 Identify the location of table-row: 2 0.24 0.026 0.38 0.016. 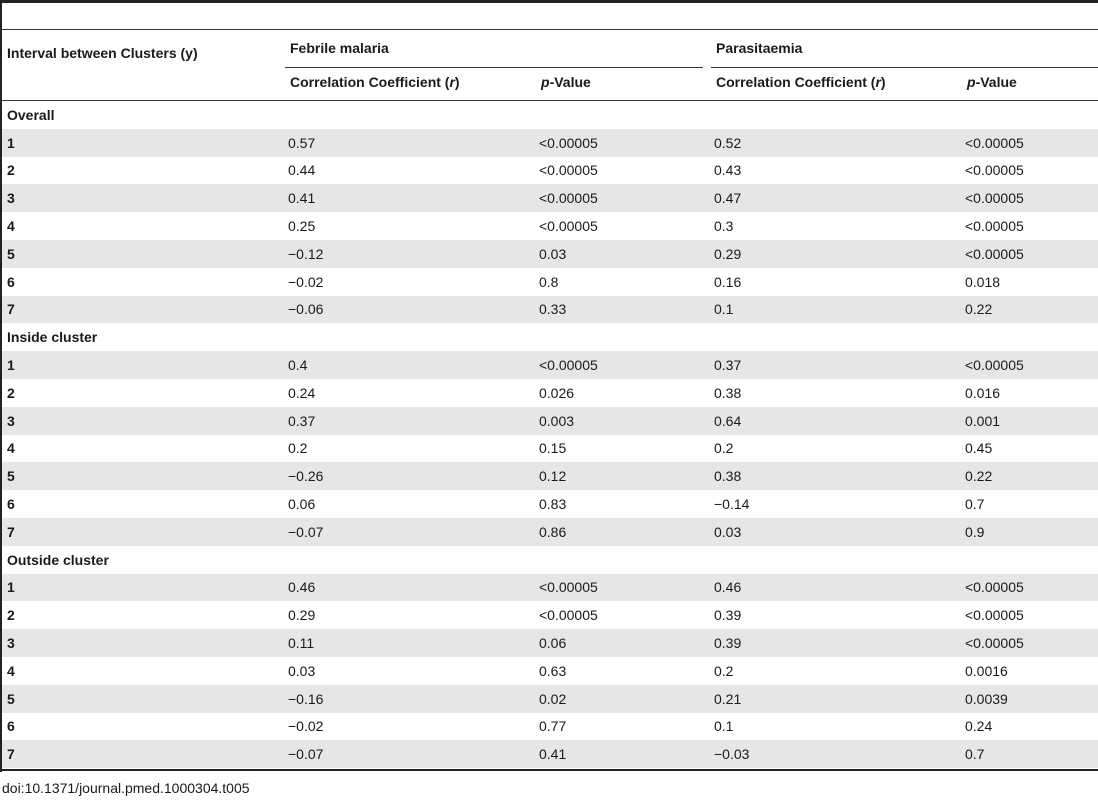
(550, 393).